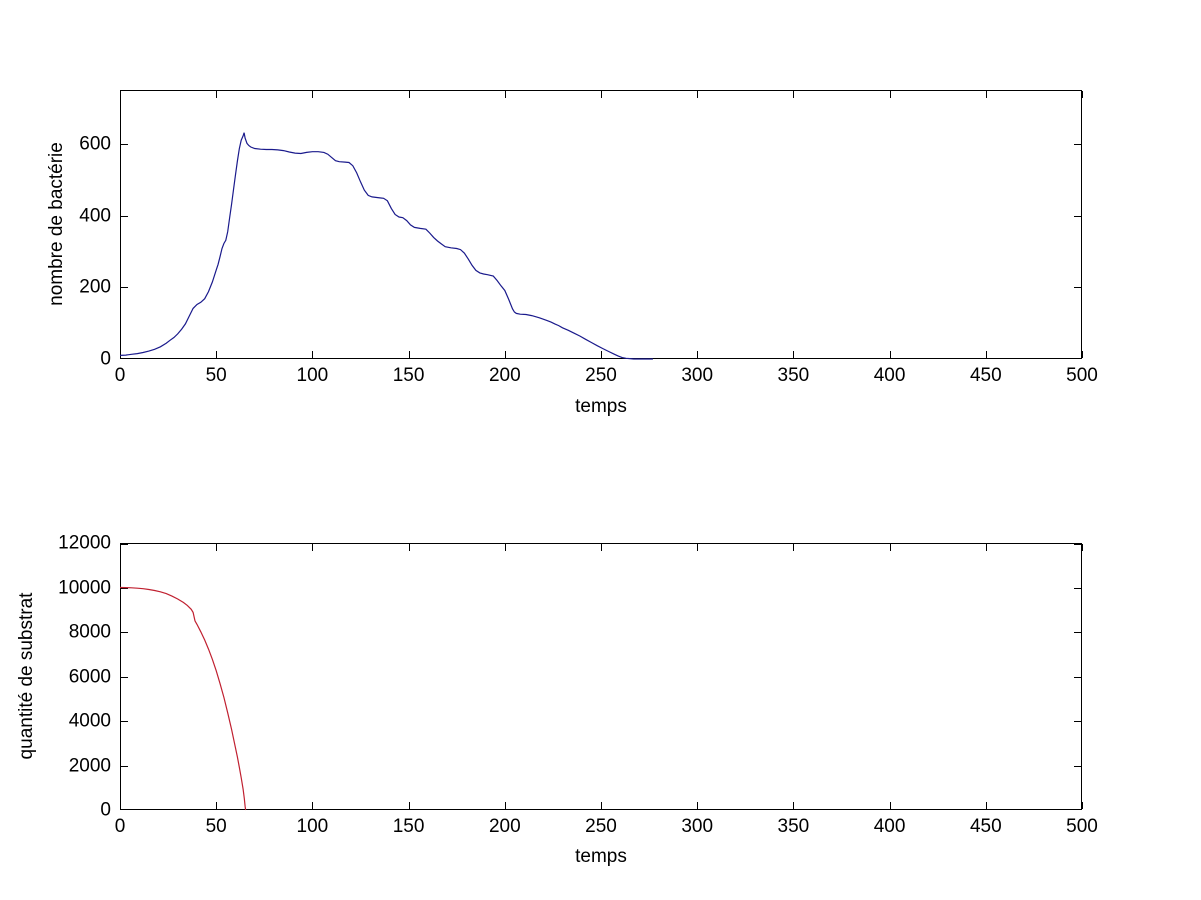  I want to click on y-tick-label: 2000, so click(89, 765).